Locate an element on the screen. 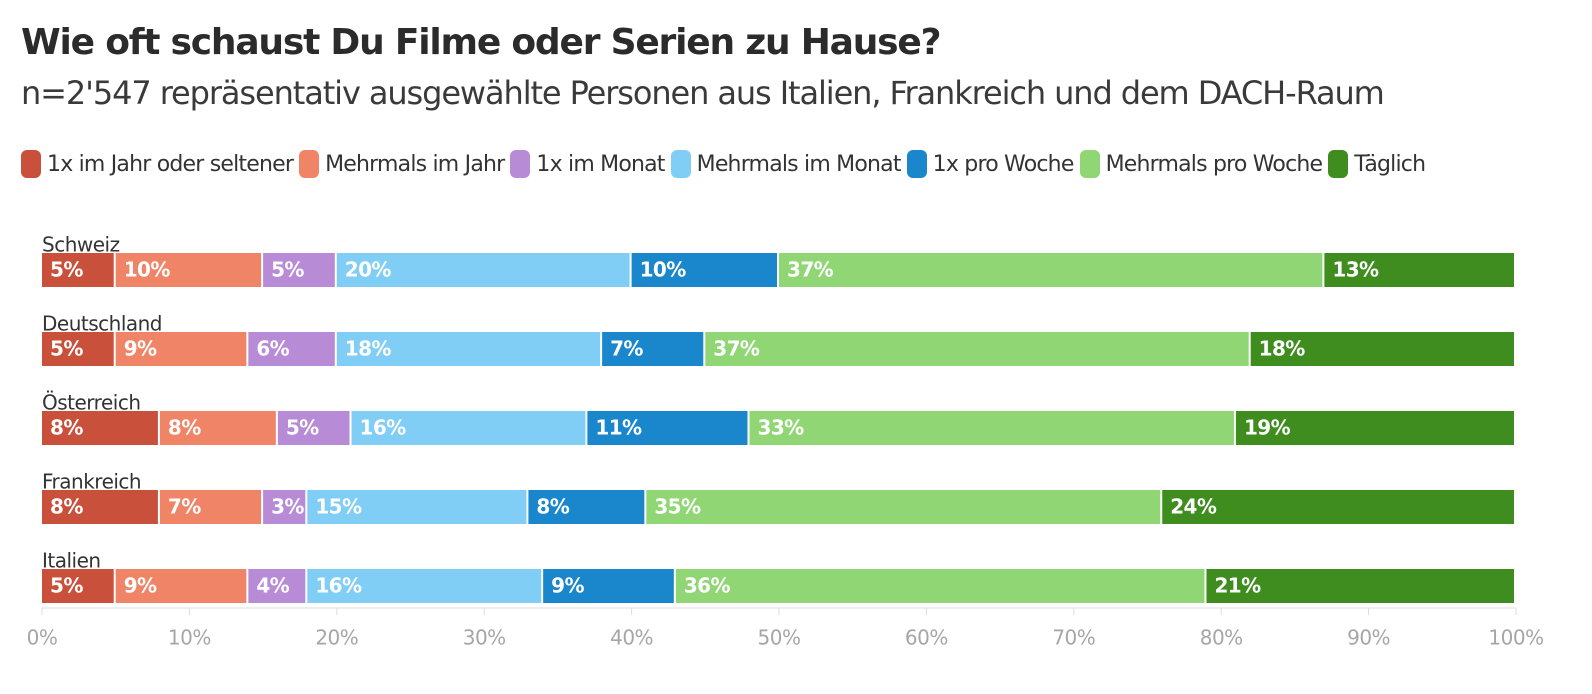  bar-value-label: 20% is located at coordinates (368, 270).